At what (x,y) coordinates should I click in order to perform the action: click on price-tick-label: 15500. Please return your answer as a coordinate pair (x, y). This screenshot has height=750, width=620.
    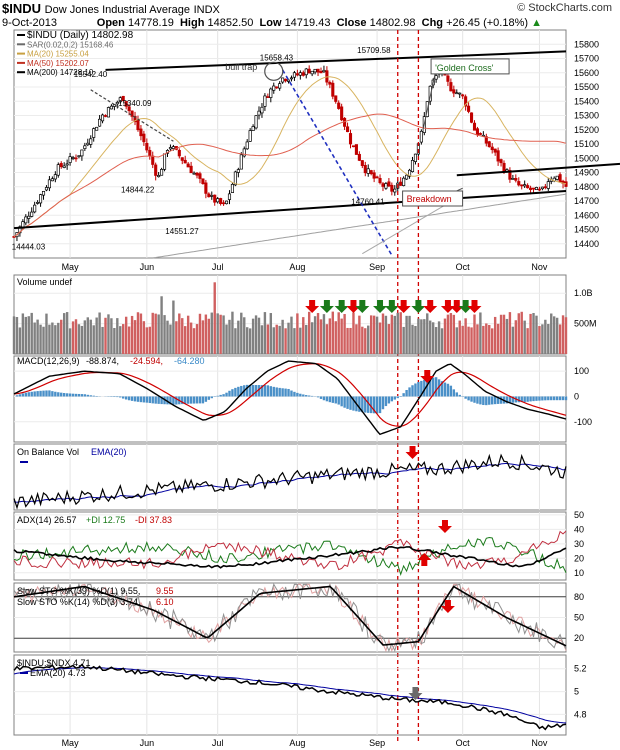
    Looking at the image, I should click on (586, 87).